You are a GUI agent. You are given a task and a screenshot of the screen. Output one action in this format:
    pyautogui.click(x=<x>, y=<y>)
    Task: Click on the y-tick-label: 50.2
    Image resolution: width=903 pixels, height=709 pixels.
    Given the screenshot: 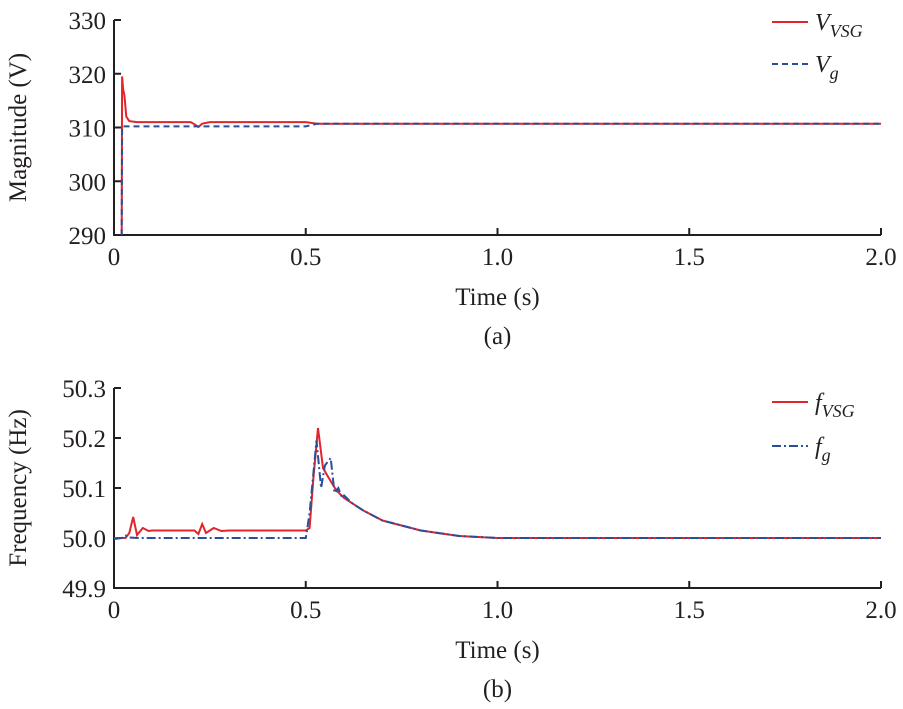 What is the action you would take?
    pyautogui.click(x=84, y=439)
    